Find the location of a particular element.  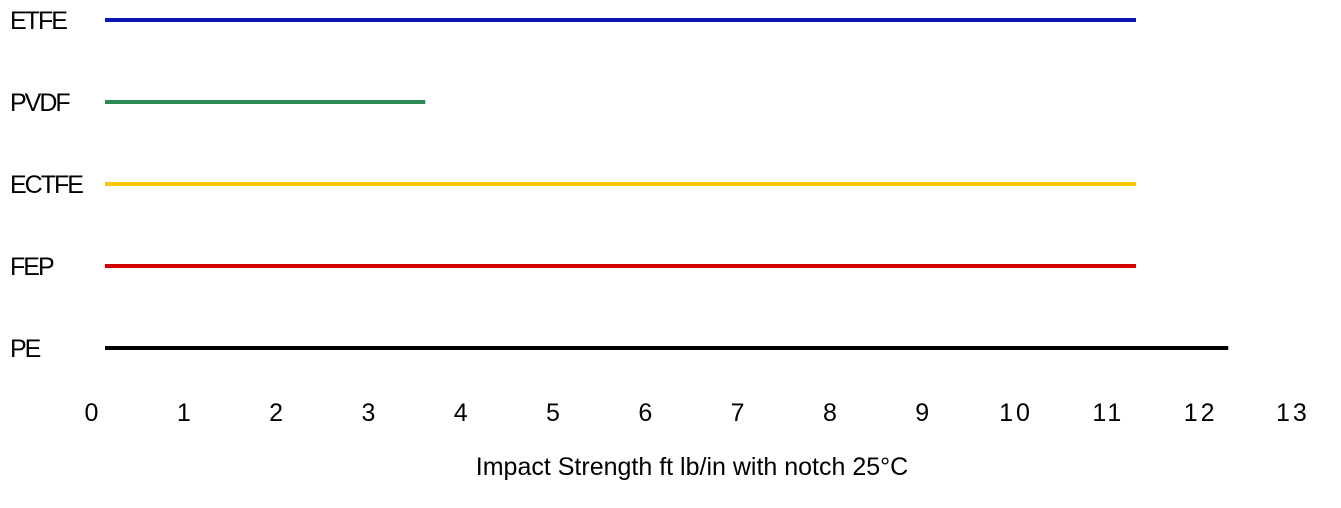

x-tick-label: 13 is located at coordinates (1293, 413).